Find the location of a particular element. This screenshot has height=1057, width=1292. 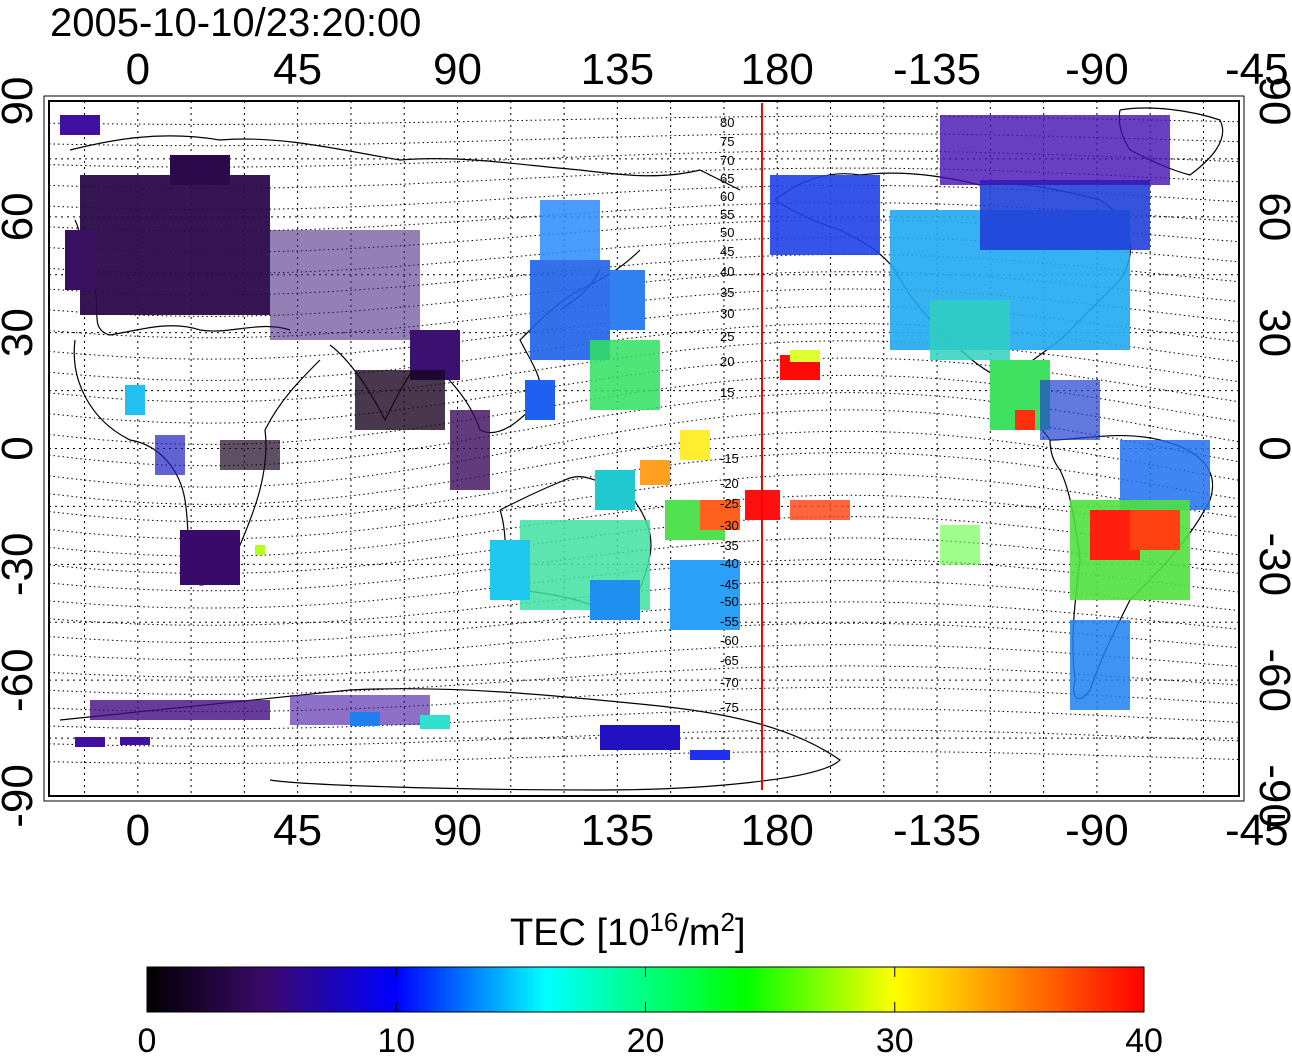

colorbar-tick-label: 0 is located at coordinates (147, 1039).